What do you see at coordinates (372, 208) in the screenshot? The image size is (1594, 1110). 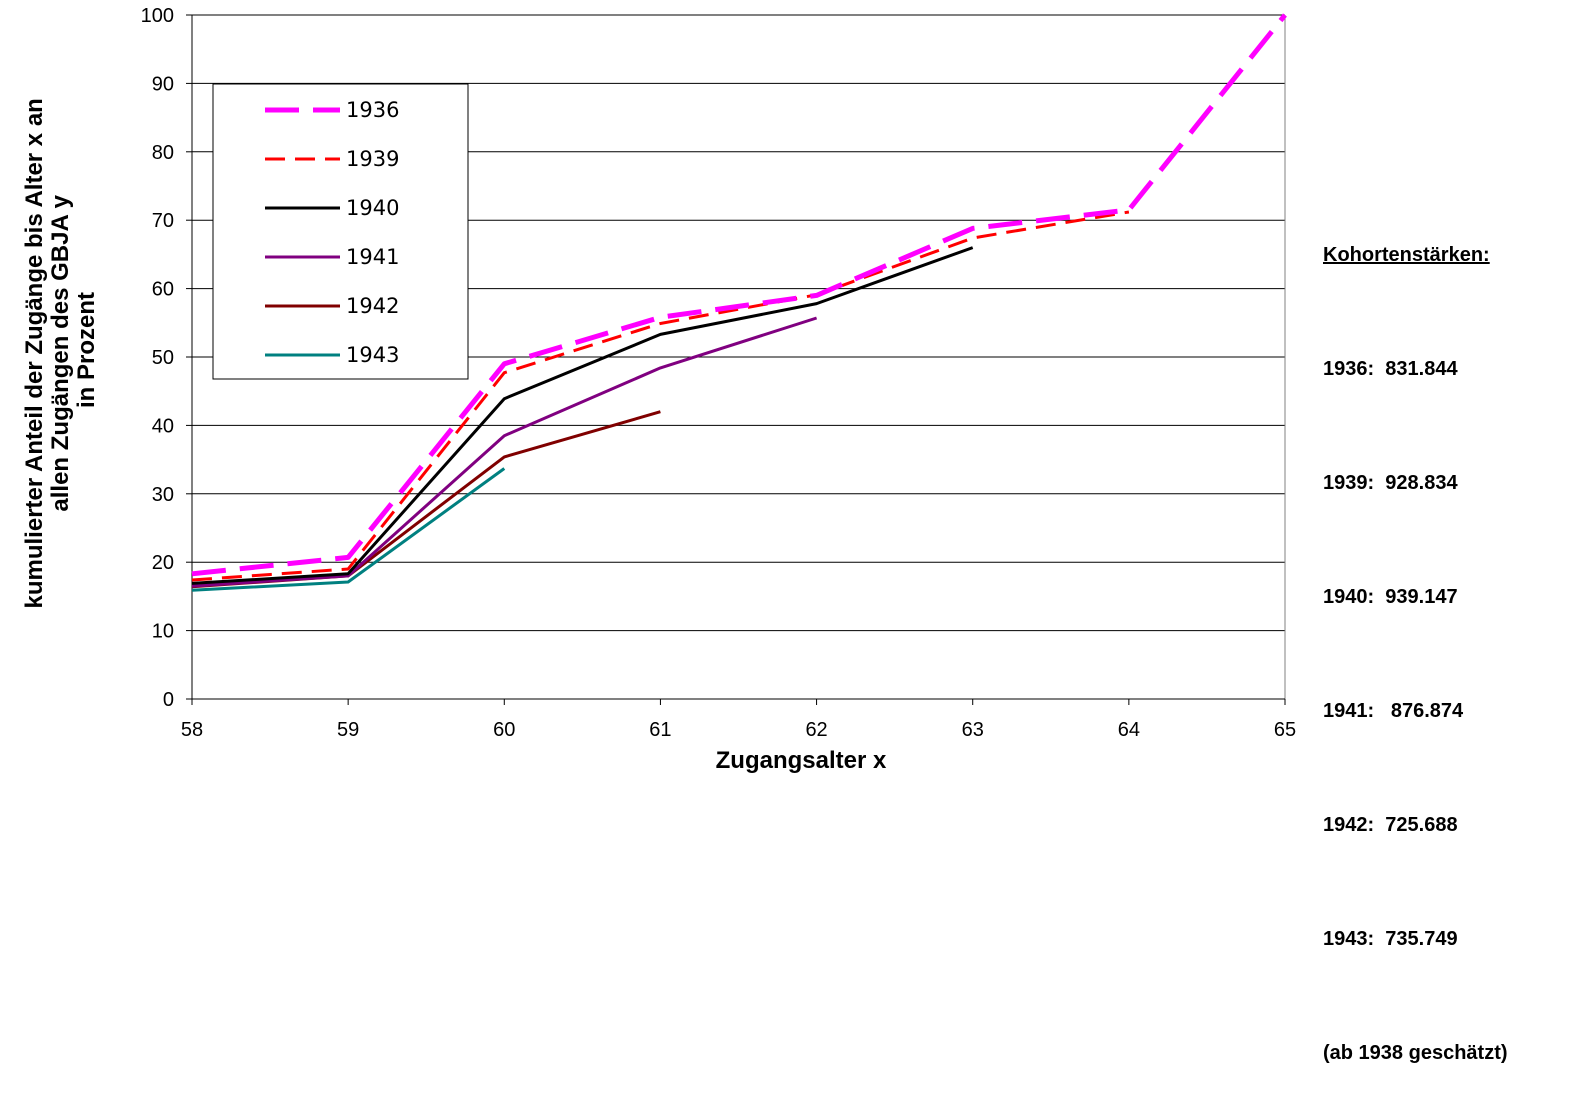 I see `legend-label-1940: 1940` at bounding box center [372, 208].